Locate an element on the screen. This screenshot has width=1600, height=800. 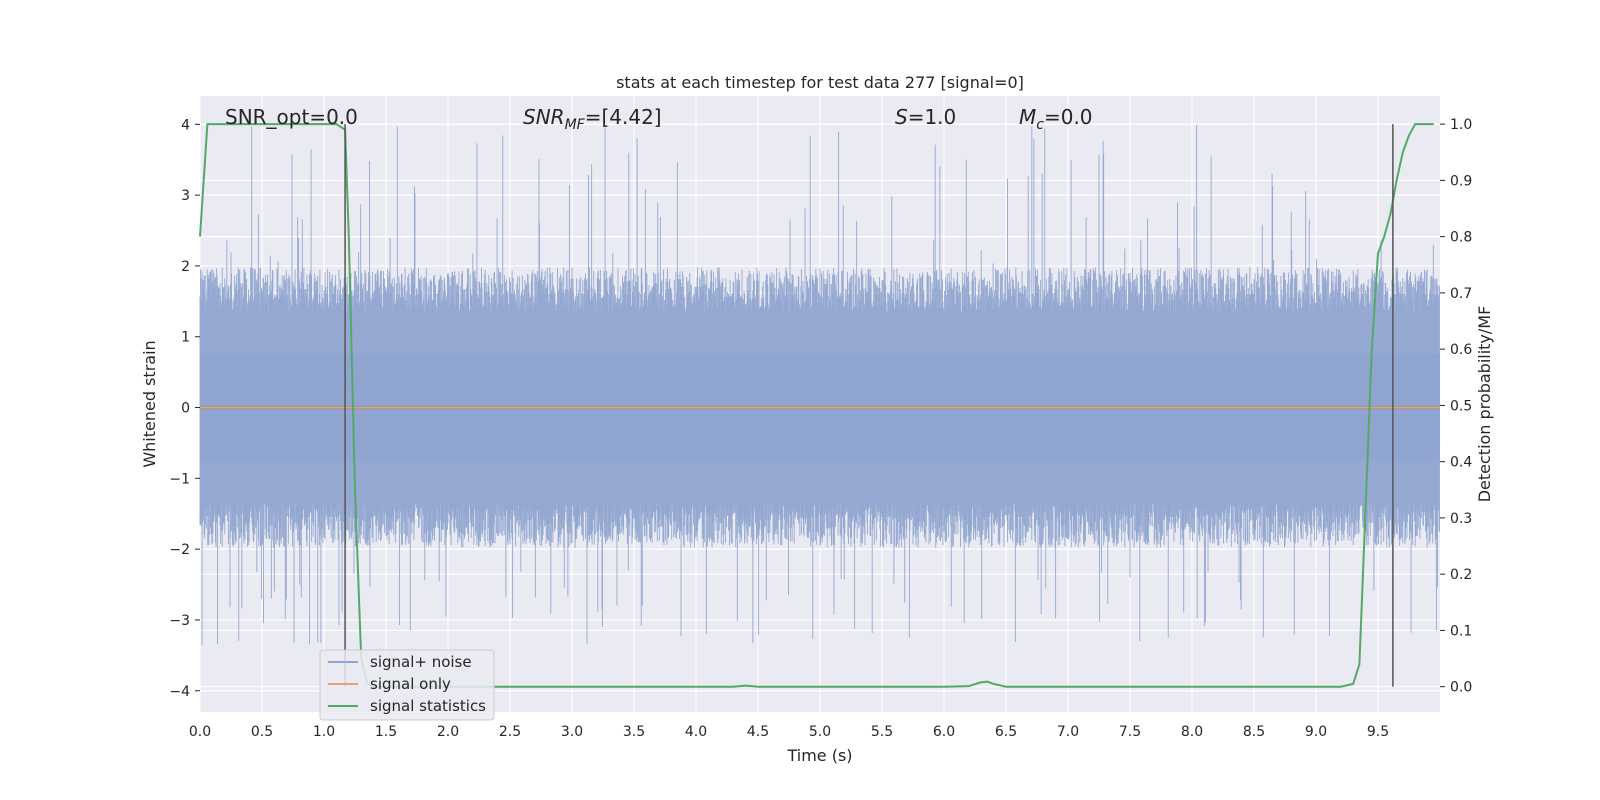
x-tick-label: 3.5 is located at coordinates (634, 732).